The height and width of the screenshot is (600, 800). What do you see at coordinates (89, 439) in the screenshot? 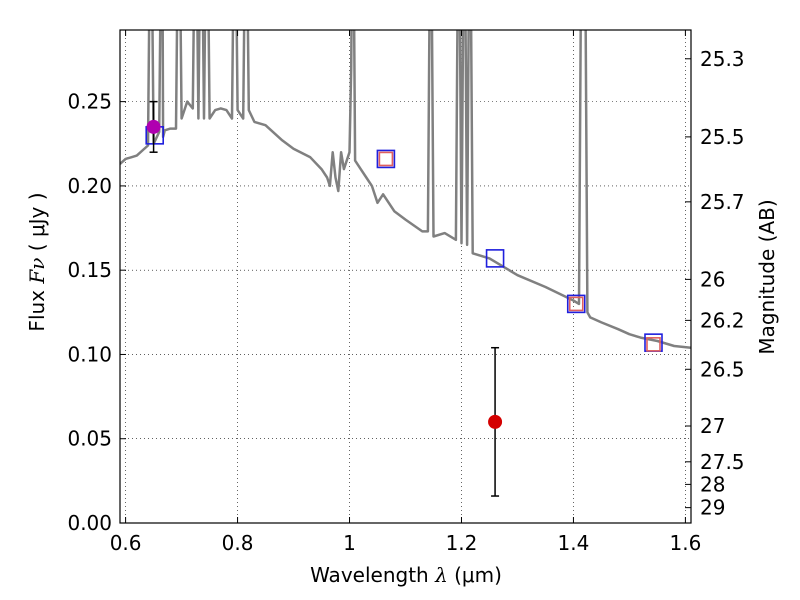
I see `y-tick-label: 0.05` at bounding box center [89, 439].